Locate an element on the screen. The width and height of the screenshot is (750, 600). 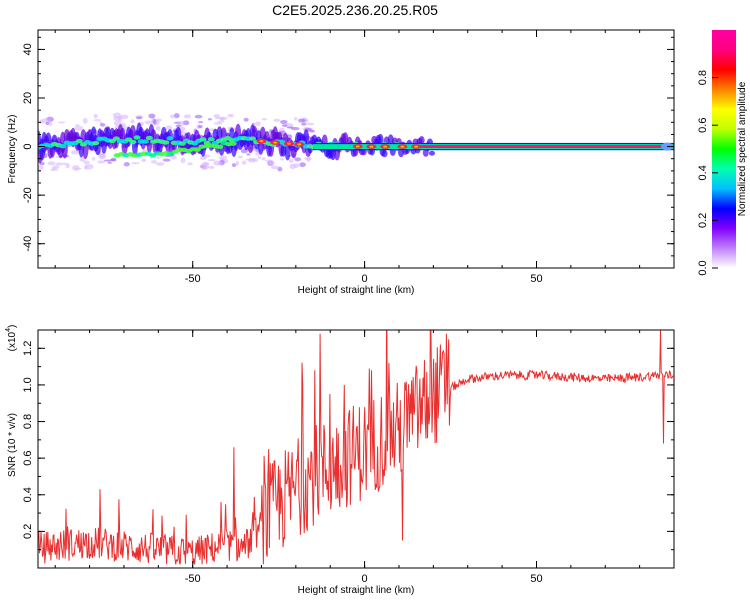
snr-scale-exp: 4 is located at coordinates (8, 330).